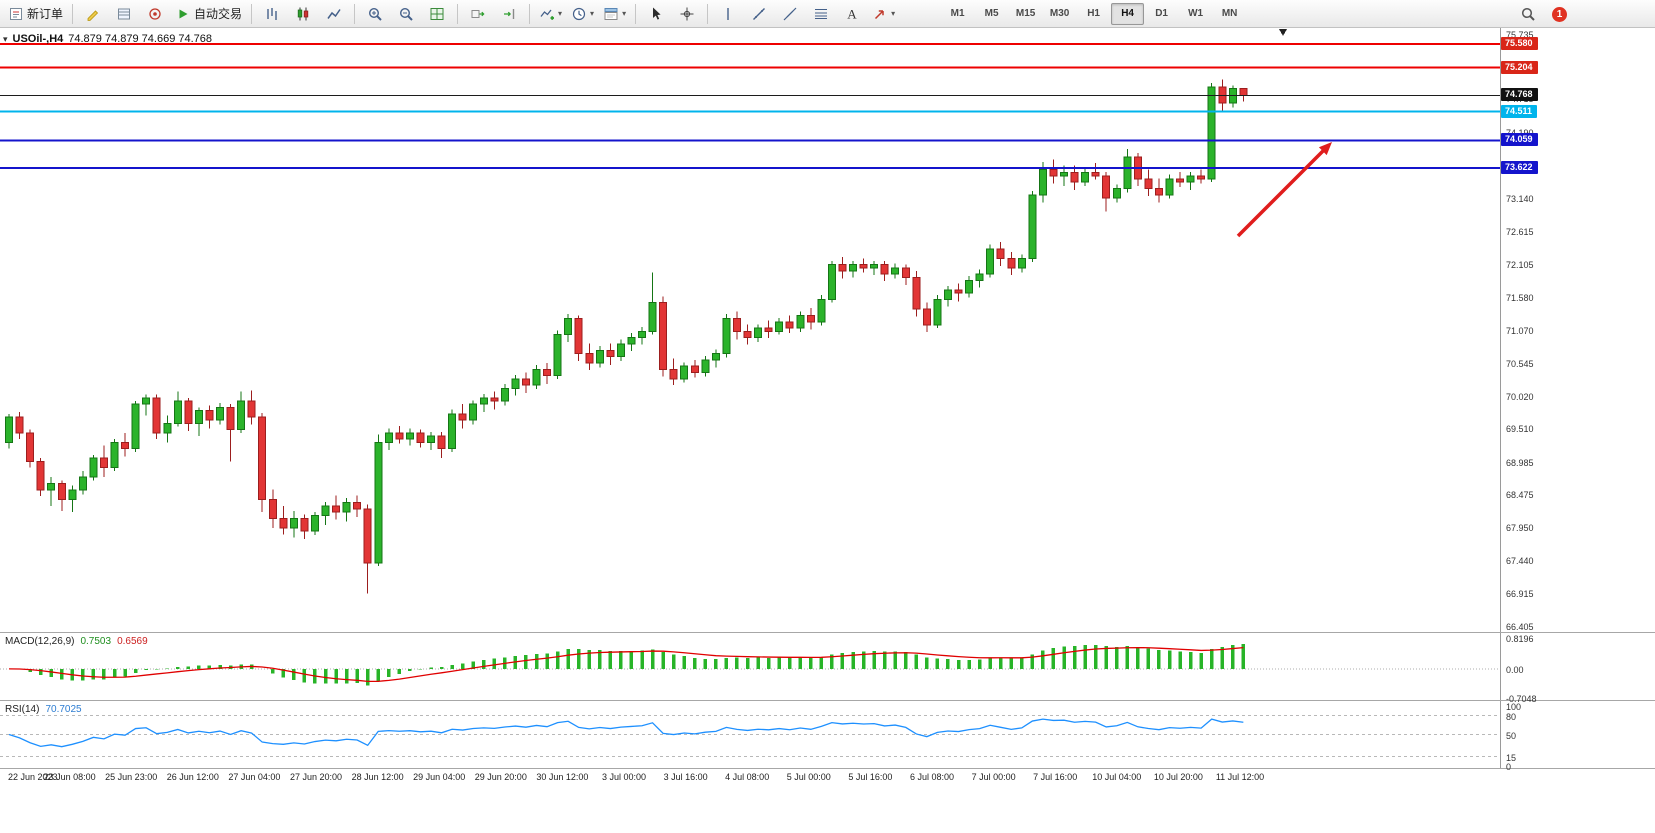 Image resolution: width=1655 pixels, height=833 pixels. Describe the element at coordinates (1240, 777) in the screenshot. I see `time-label: 11 Jul 12:00` at that location.